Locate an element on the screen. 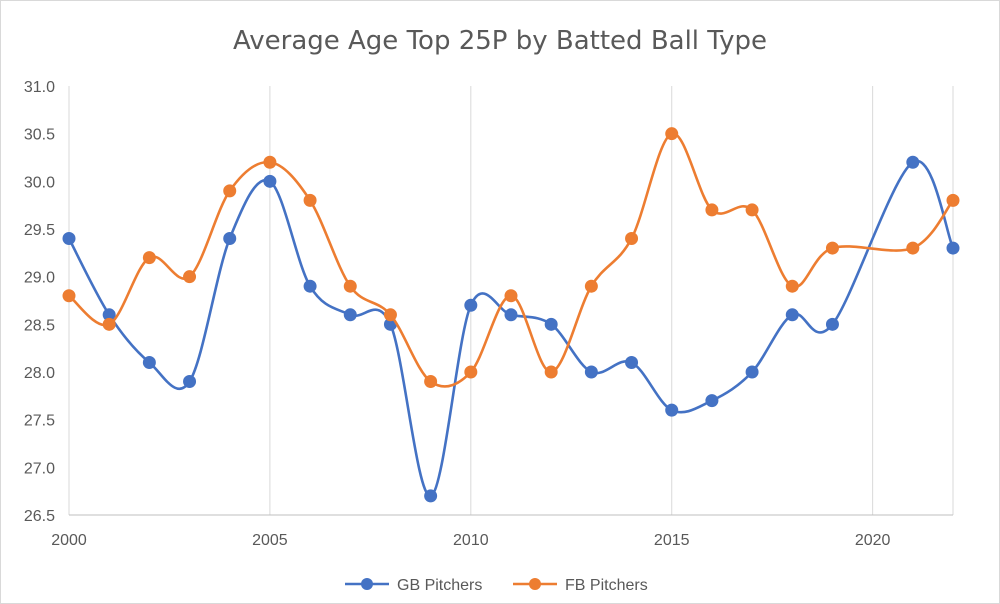 This screenshot has width=1000, height=604. legend-label: FB Pitchers is located at coordinates (606, 585).